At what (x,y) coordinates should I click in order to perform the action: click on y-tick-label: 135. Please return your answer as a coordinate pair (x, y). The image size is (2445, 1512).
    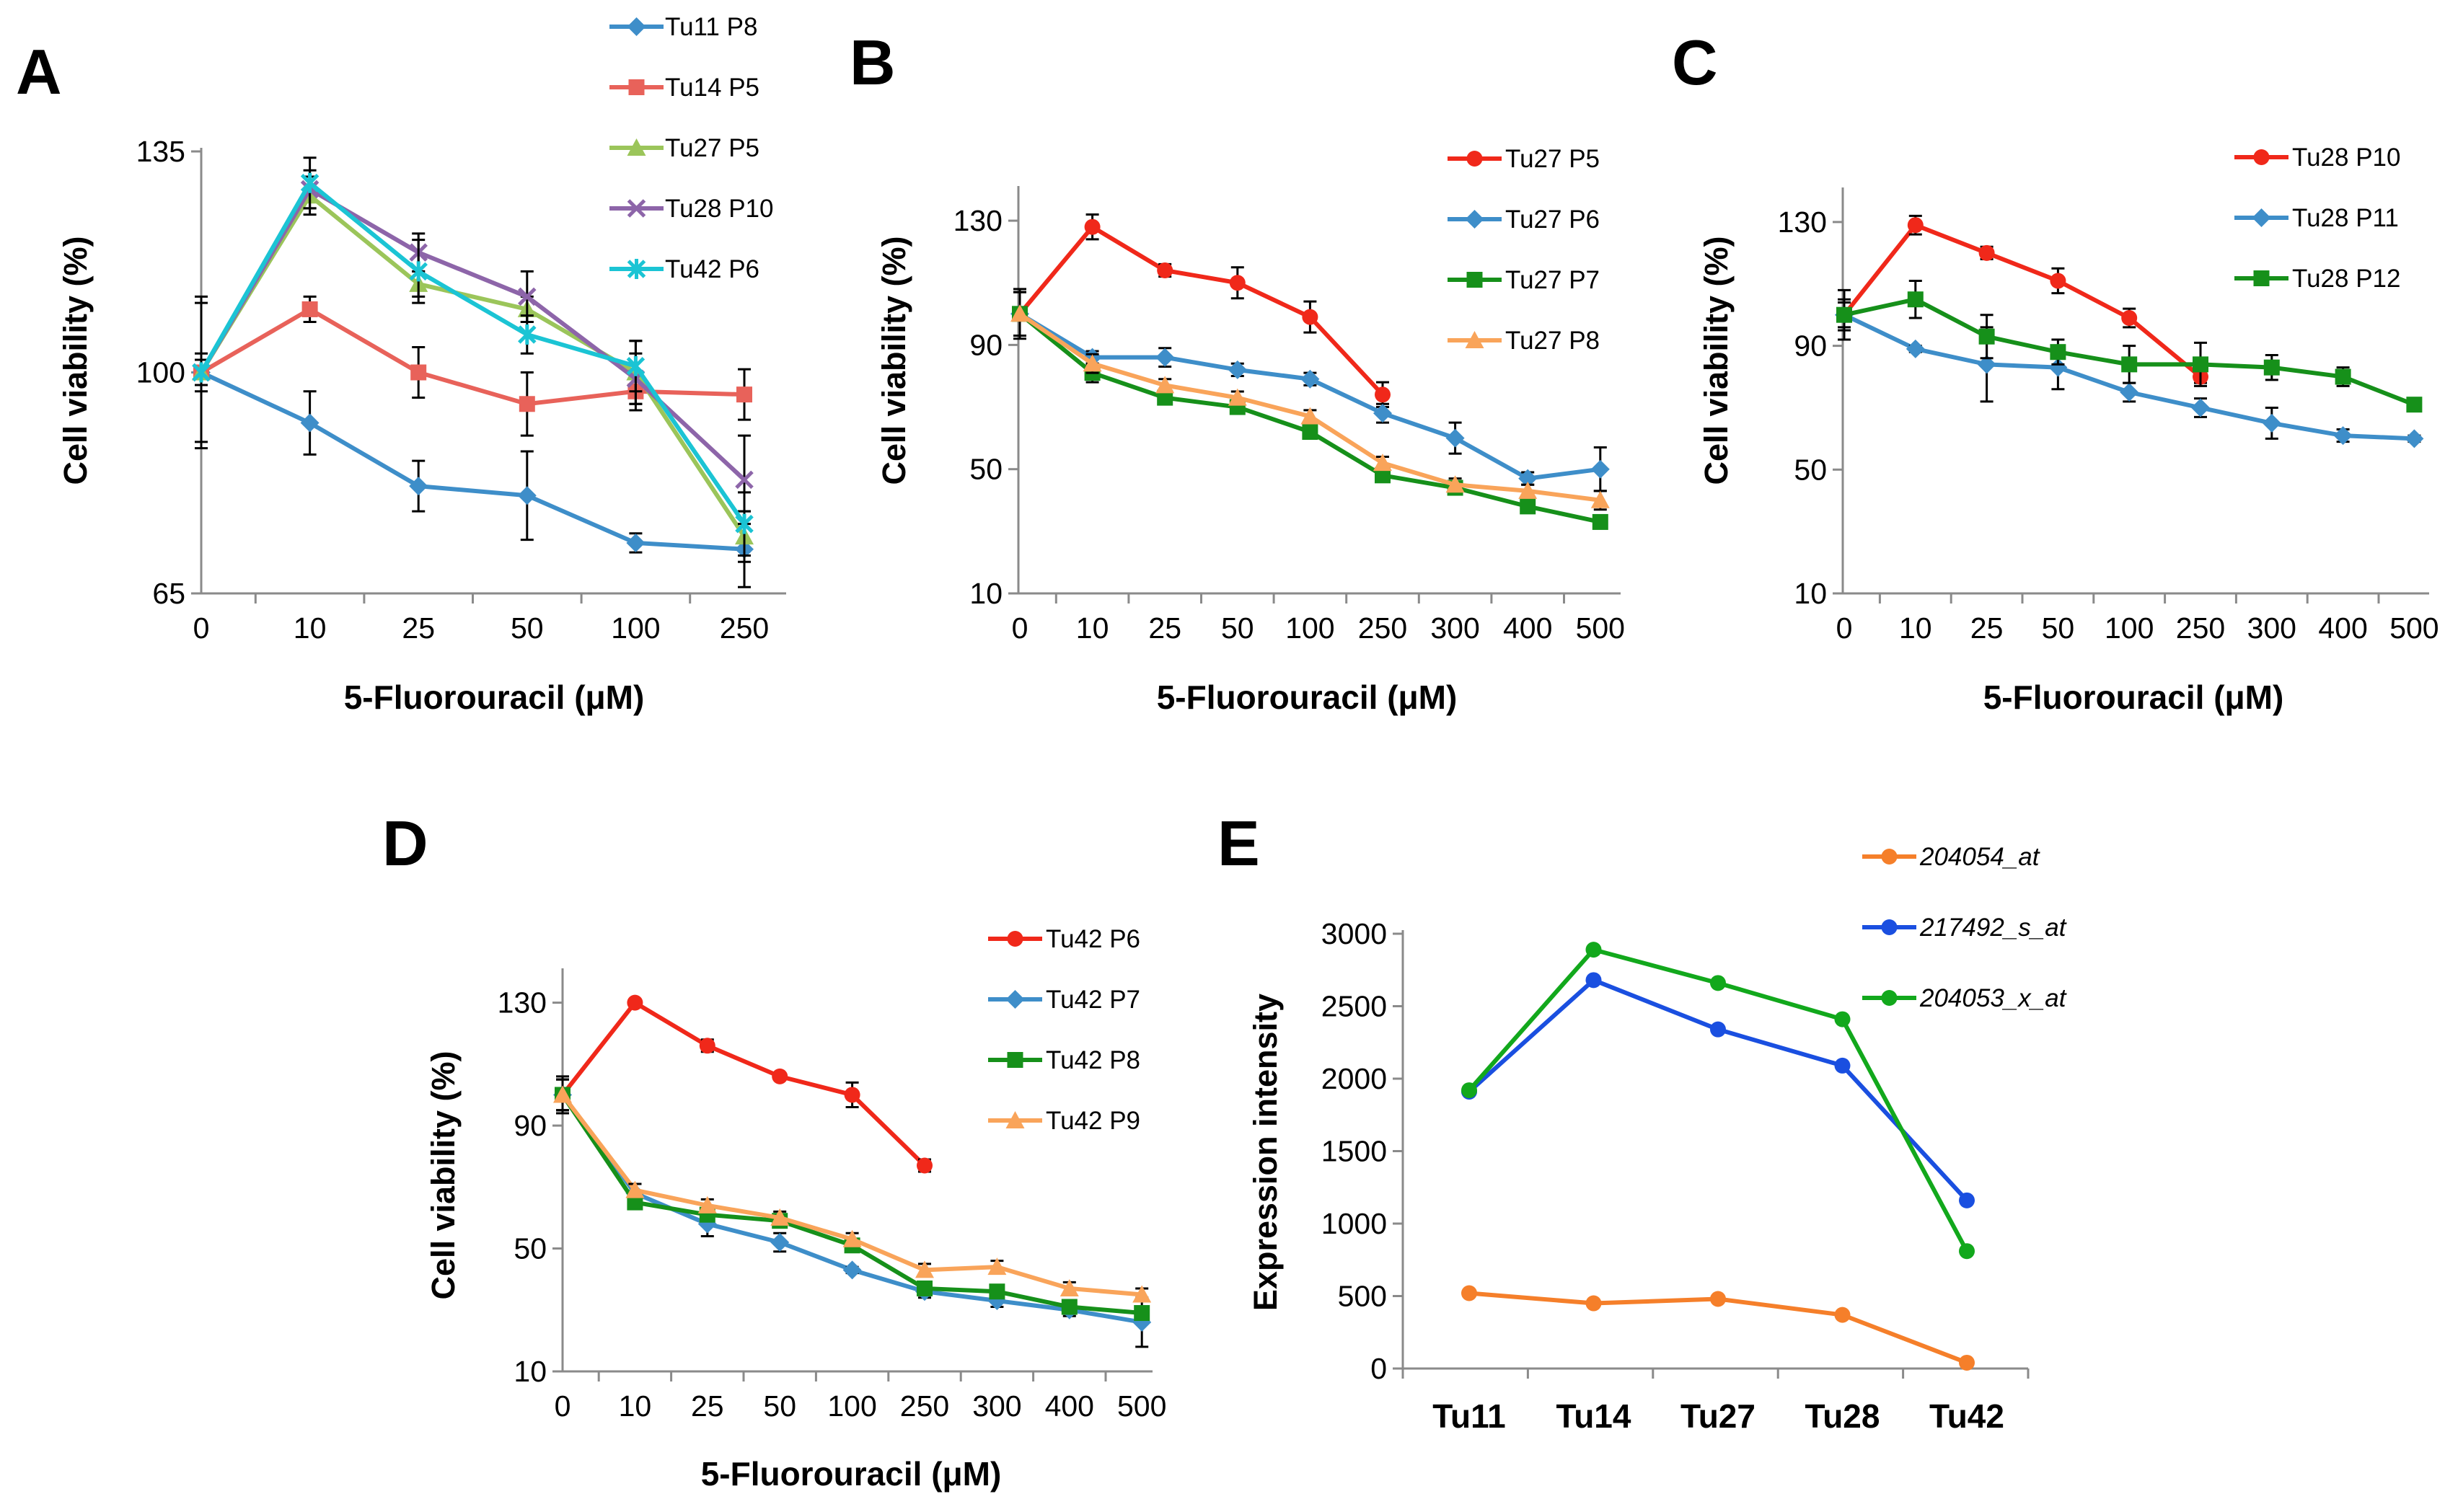
    Looking at the image, I should click on (160, 151).